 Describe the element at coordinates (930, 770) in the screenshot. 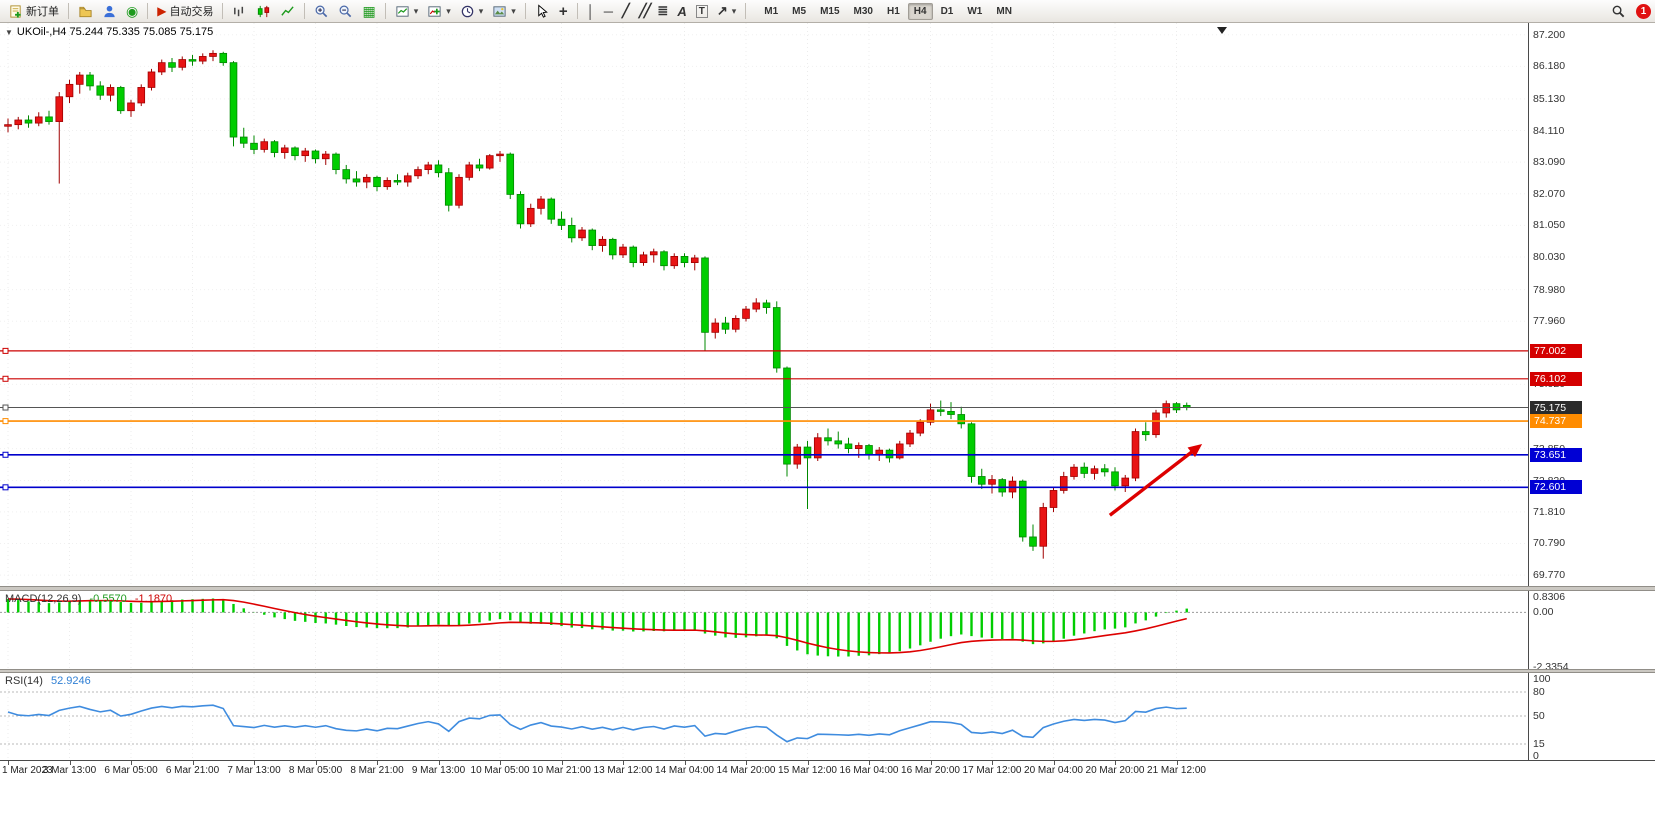

I see `time-axis-label: 16 Mar 20:00` at that location.